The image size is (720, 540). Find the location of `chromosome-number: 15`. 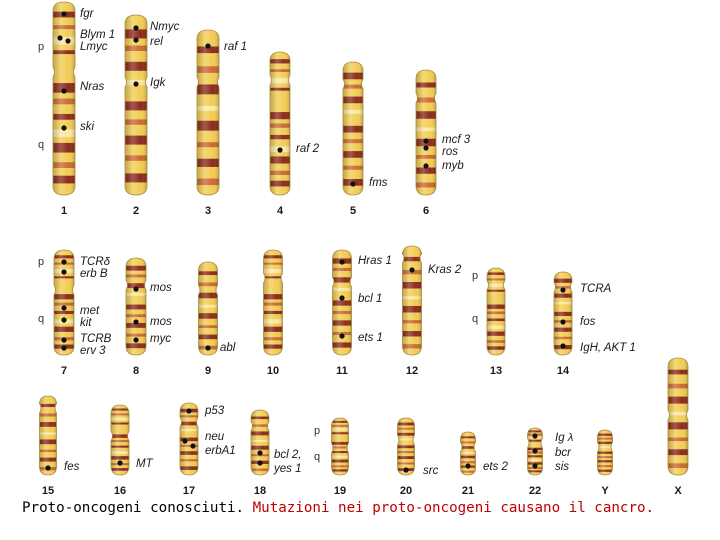

chromosome-number: 15 is located at coordinates (48, 491).